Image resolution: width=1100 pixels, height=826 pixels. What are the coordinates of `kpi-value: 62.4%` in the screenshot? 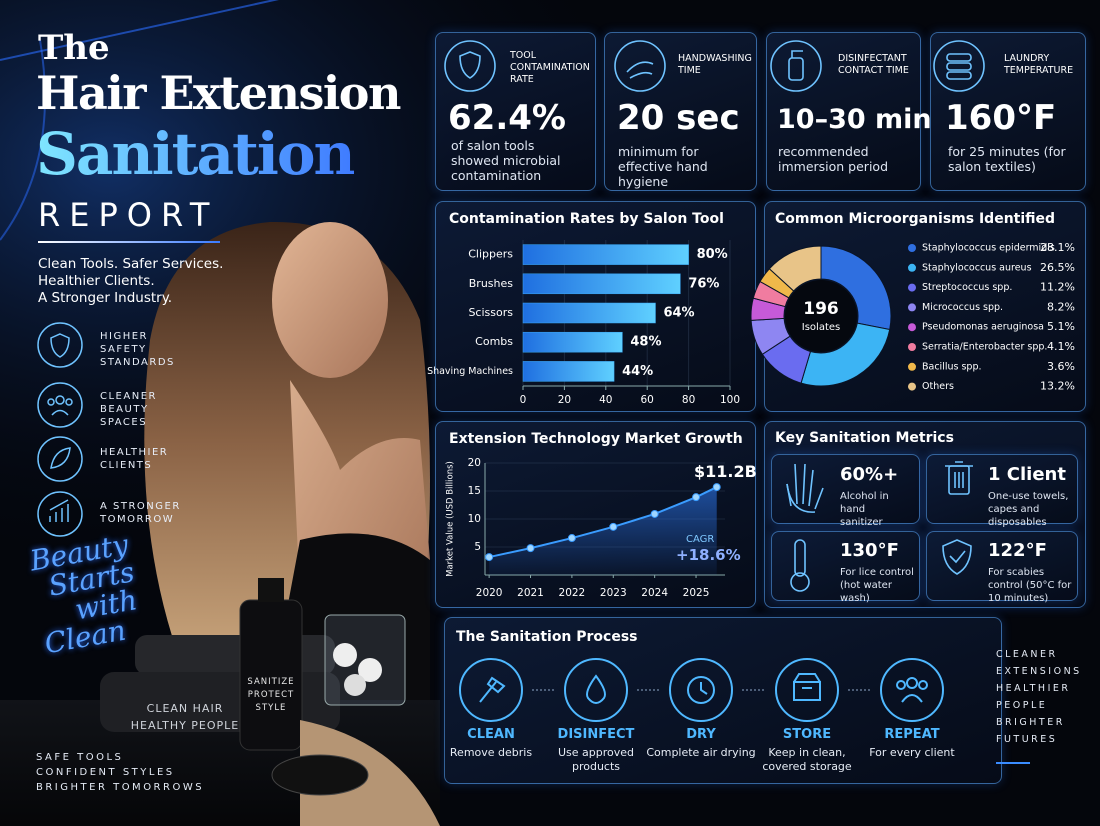 It's located at (507, 118).